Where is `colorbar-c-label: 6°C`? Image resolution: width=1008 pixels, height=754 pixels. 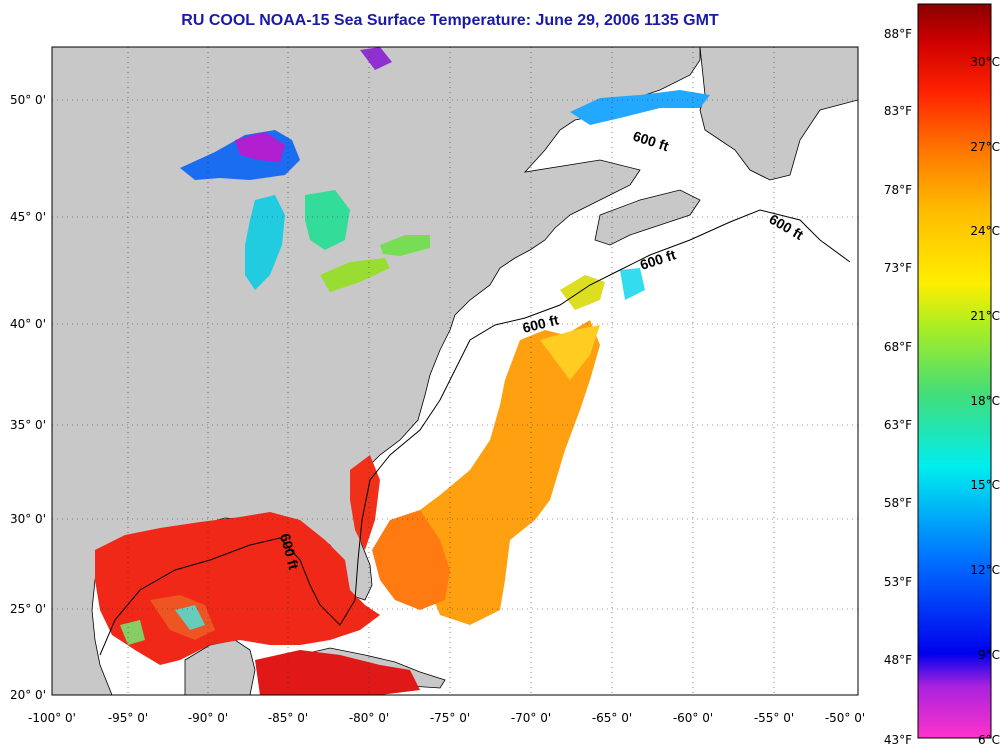
colorbar-c-label: 6°C is located at coordinates (989, 740).